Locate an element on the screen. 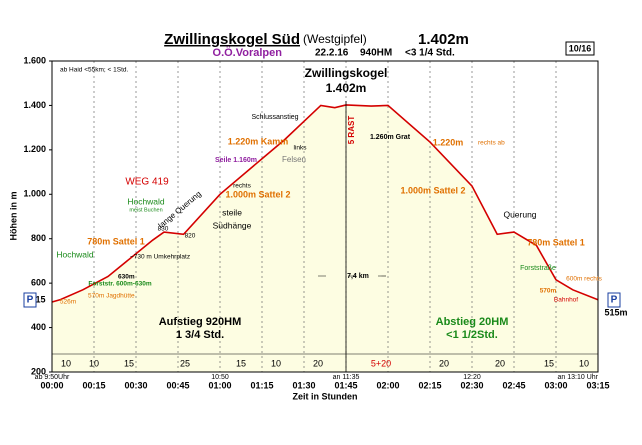  x-tick-label: 03:15 is located at coordinates (597, 385).